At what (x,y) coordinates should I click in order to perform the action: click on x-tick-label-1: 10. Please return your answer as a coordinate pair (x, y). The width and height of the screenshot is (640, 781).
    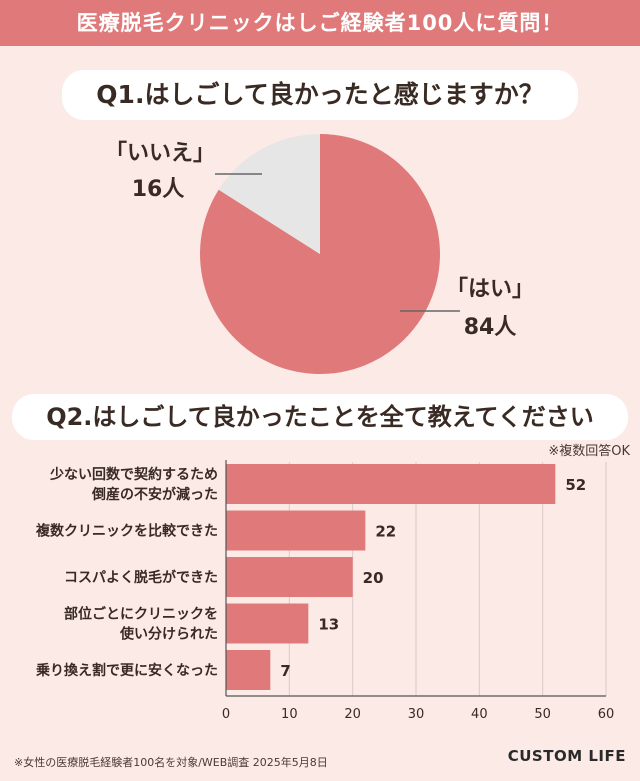
    Looking at the image, I should click on (289, 714).